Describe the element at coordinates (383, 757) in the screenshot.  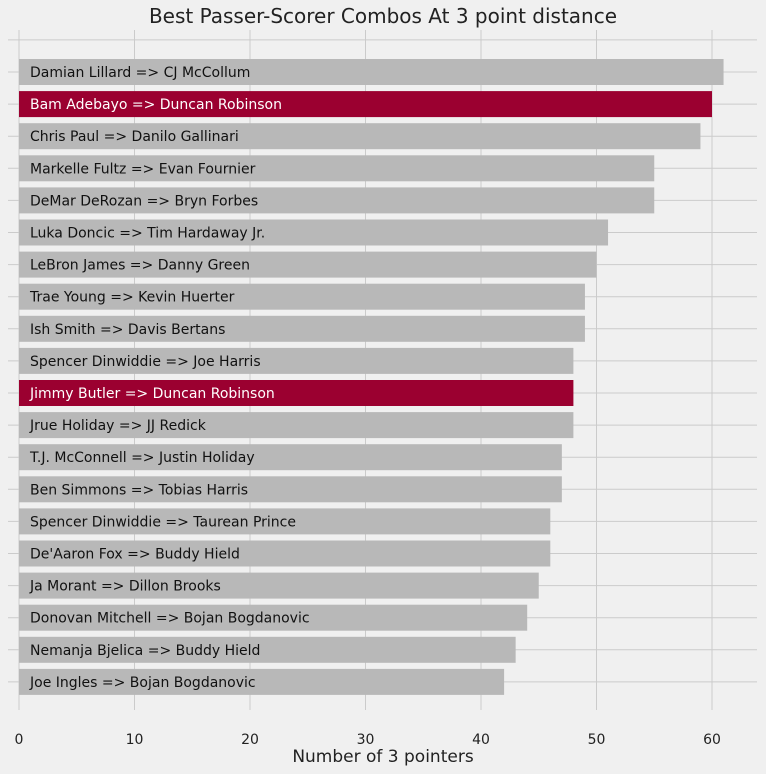
I see `x-axis-label: Number of 3 pointers` at that location.